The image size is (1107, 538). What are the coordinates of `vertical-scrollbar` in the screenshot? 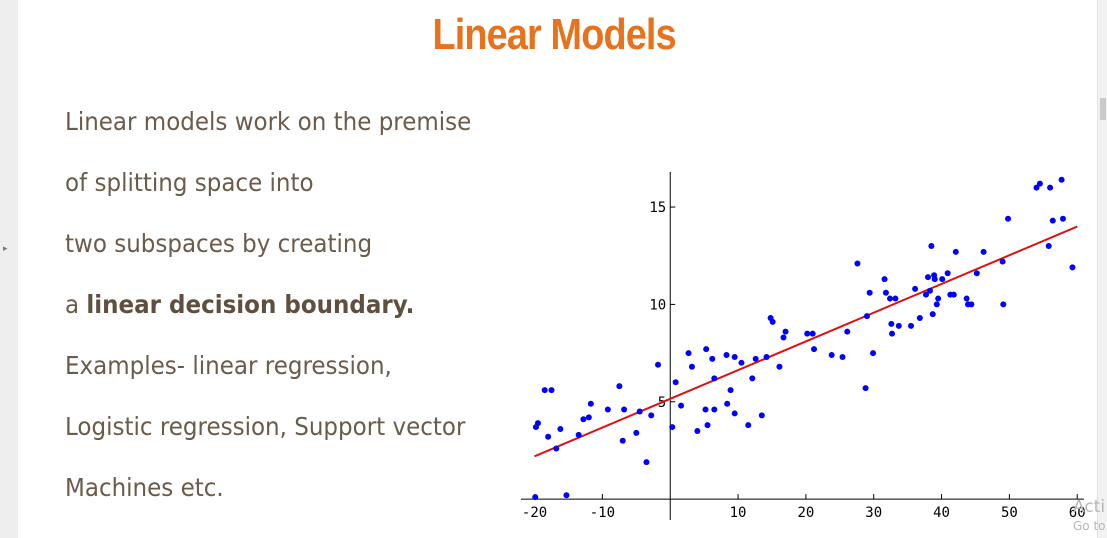 It's located at (1102, 269).